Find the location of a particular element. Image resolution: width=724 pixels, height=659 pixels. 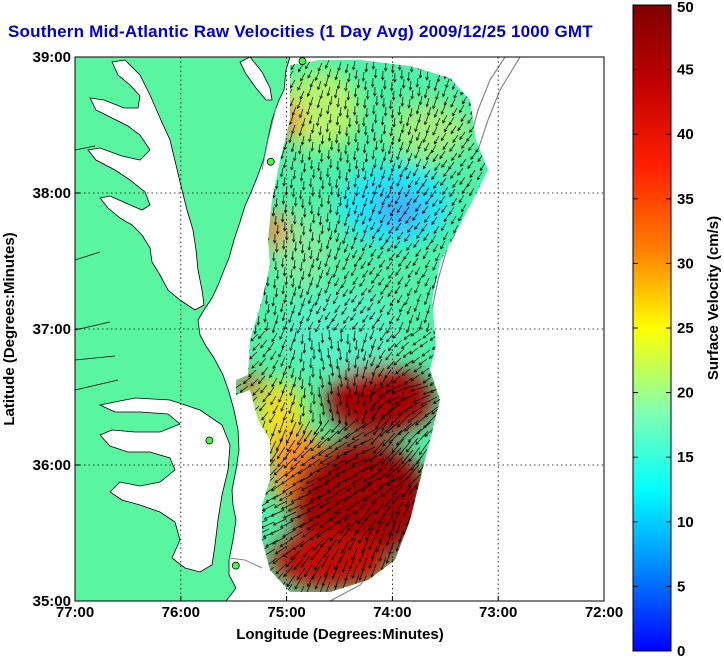

x-tick-label: 73:00 is located at coordinates (498, 612).